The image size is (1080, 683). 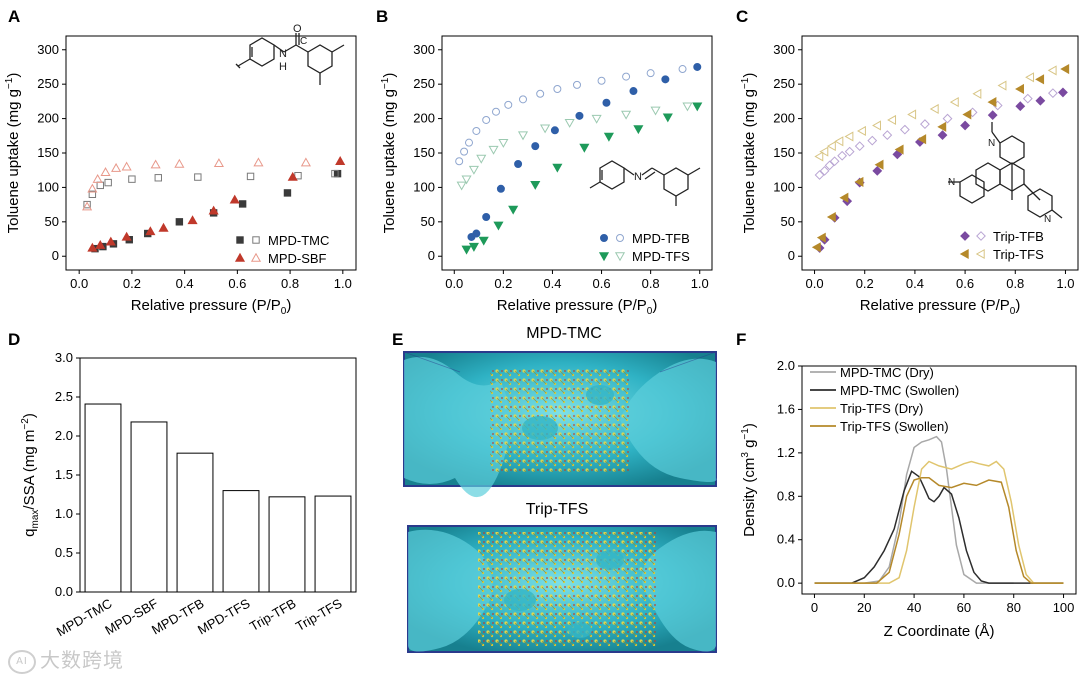 What do you see at coordinates (303, 41) in the screenshot?
I see `inset-a-carbon: C` at bounding box center [303, 41].